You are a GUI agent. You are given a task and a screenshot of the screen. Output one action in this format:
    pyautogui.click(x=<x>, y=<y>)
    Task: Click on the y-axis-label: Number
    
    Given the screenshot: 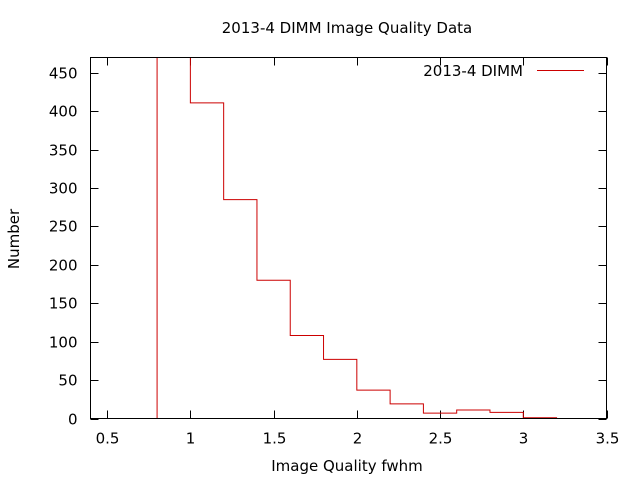 What is the action you would take?
    pyautogui.click(x=14, y=238)
    